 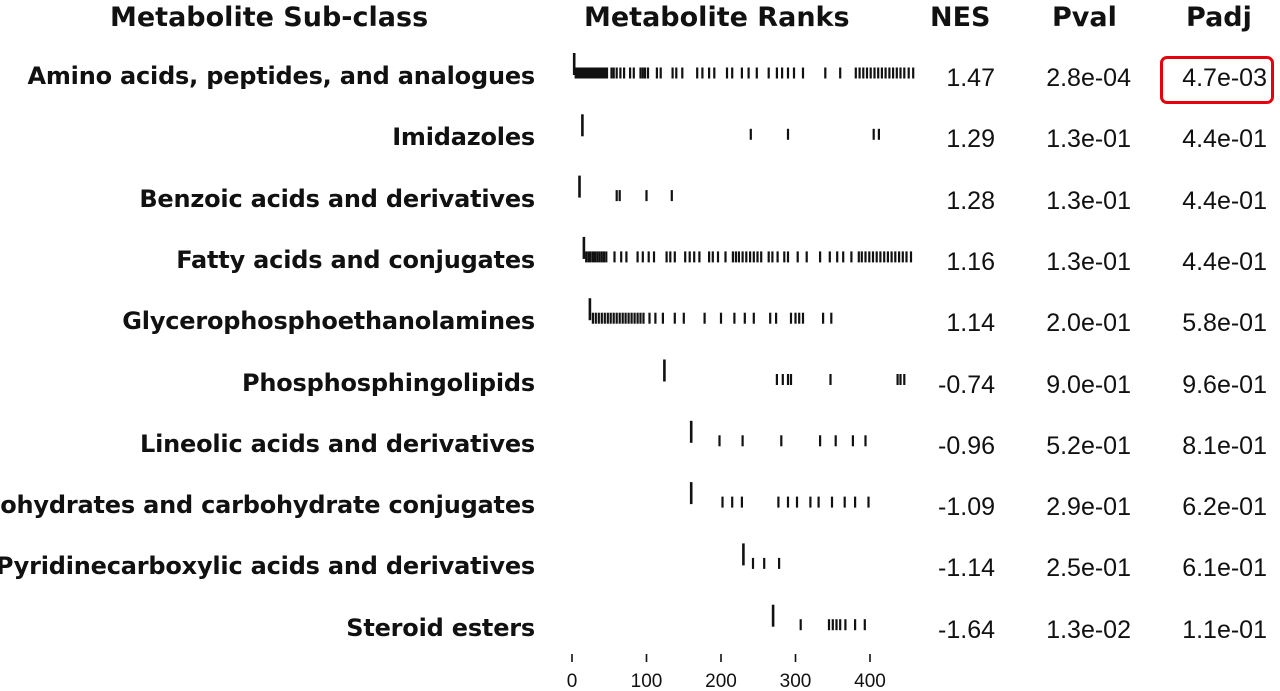 I want to click on nes-value: 1.16, so click(x=970, y=261).